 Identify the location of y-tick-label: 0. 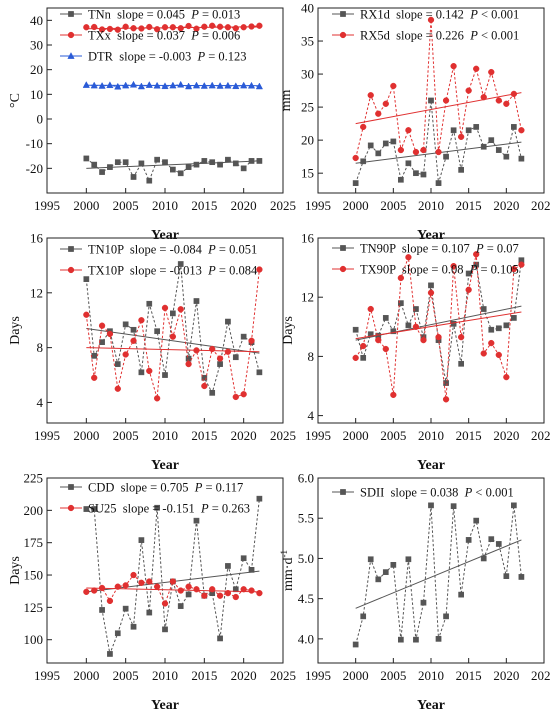
(40, 119).